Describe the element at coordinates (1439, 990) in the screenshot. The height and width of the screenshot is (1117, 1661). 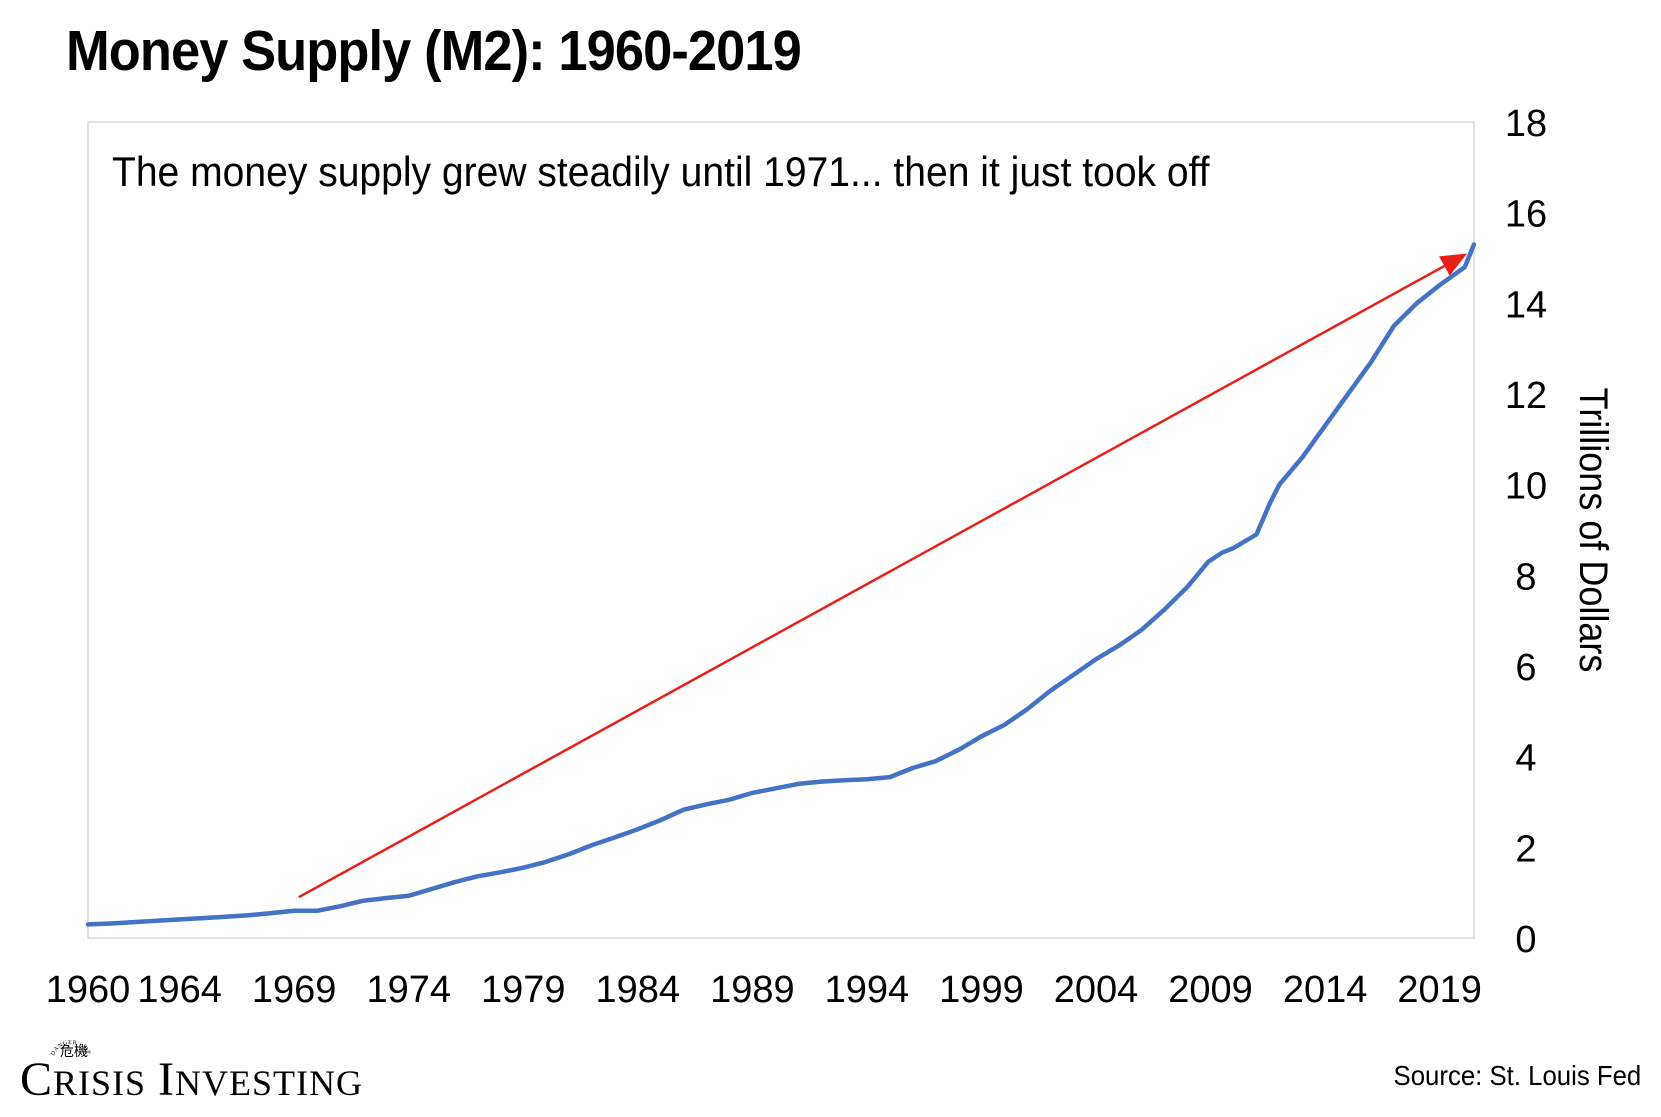
I see `x-tick-label: 2019` at that location.